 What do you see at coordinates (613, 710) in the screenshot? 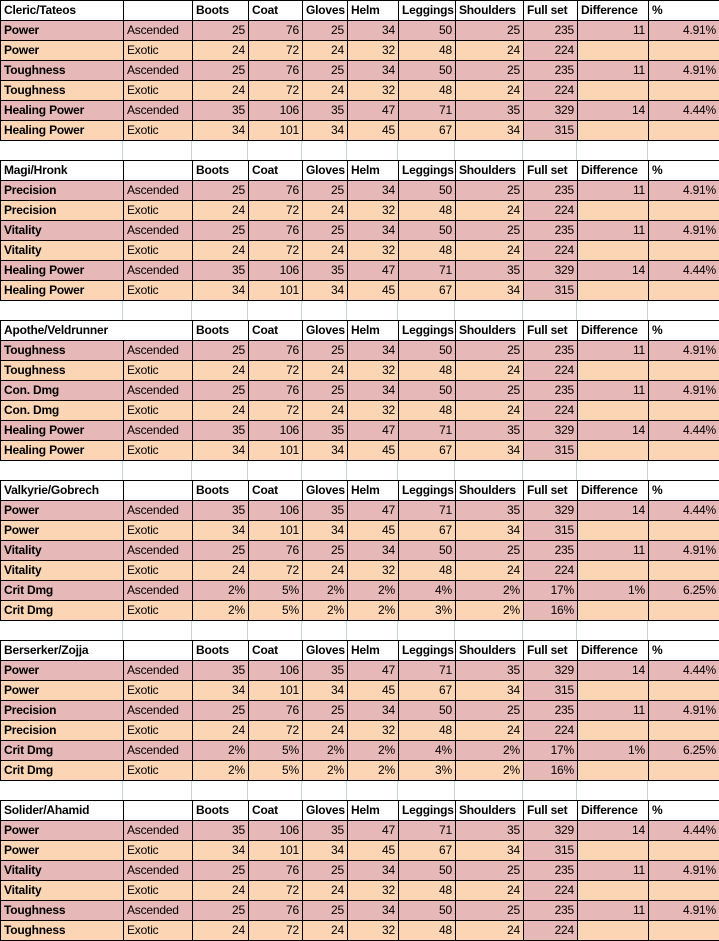
I see `difference-value-cell: 11` at bounding box center [613, 710].